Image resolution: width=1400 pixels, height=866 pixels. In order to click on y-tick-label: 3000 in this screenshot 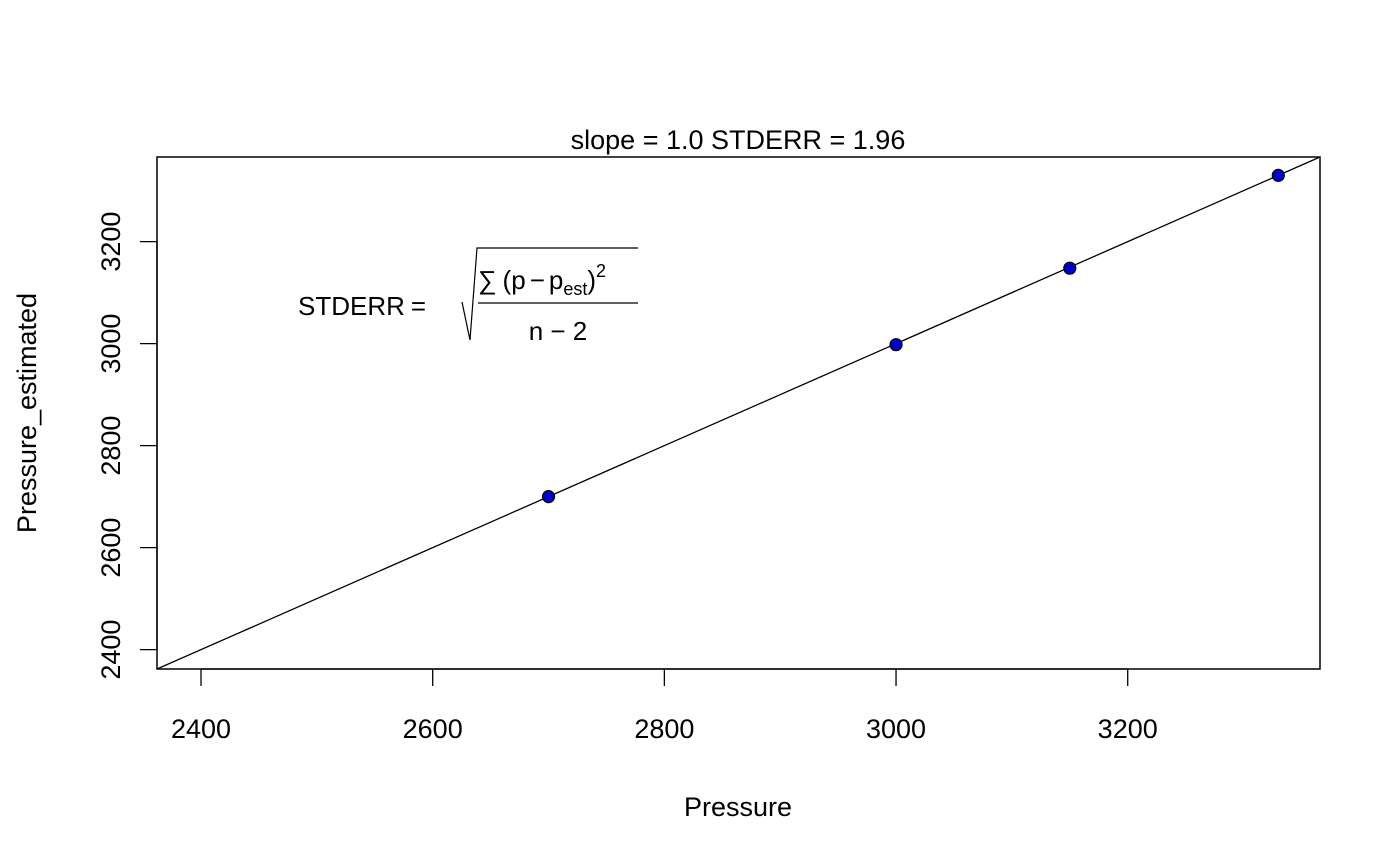, I will do `click(111, 344)`.